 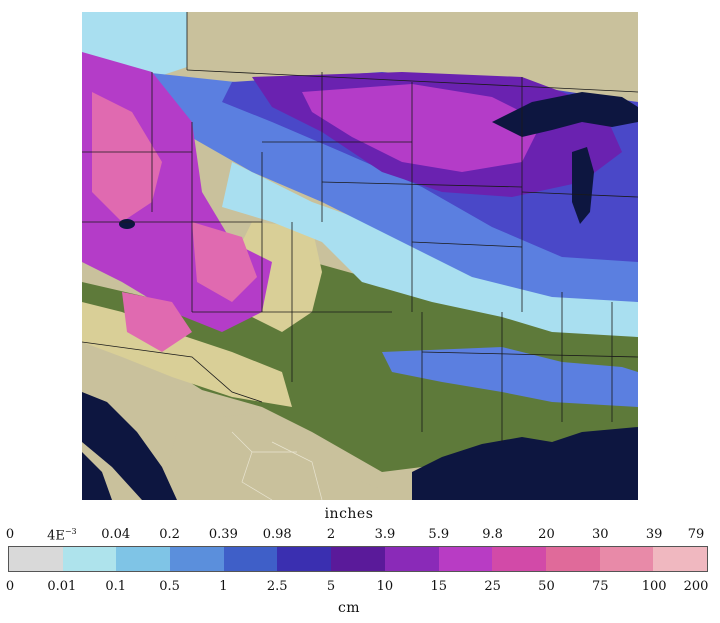 I want to click on legend-tick-label: 75, so click(x=600, y=586).